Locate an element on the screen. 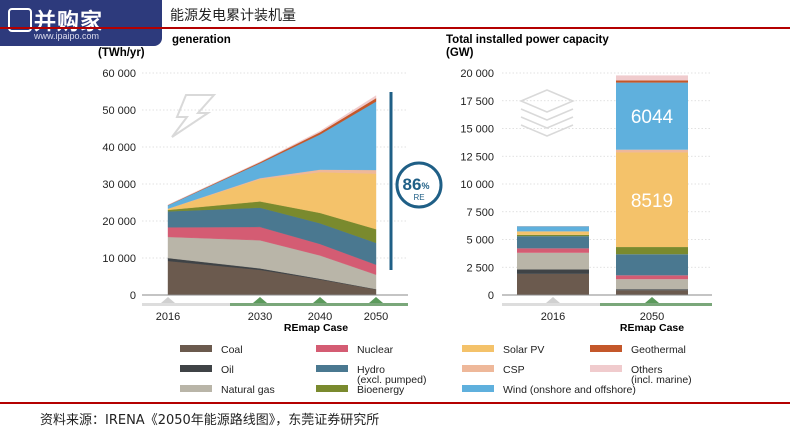 The width and height of the screenshot is (790, 434). left-y-tick-label: 10 000 is located at coordinates (119, 259).